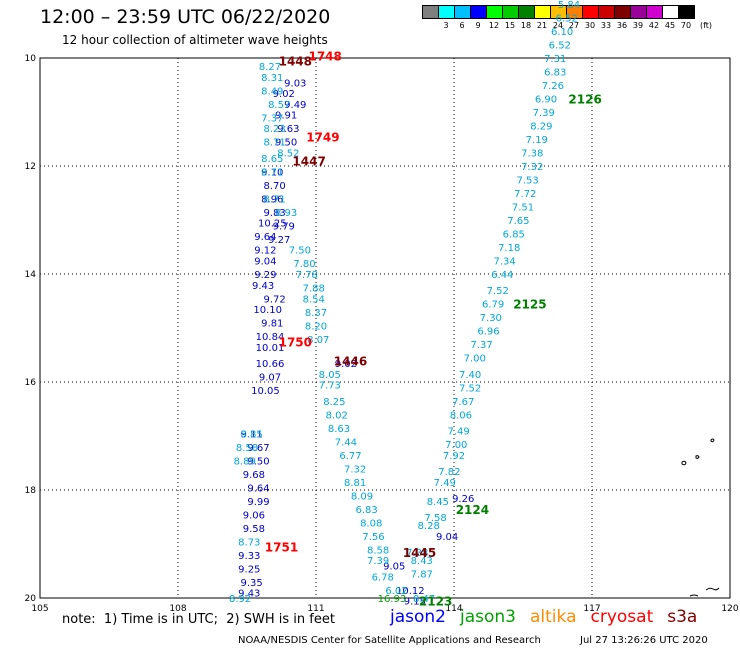 The image size is (740, 650). What do you see at coordinates (362, 496) in the screenshot?
I see `wave-height-reading: 8.09` at bounding box center [362, 496].